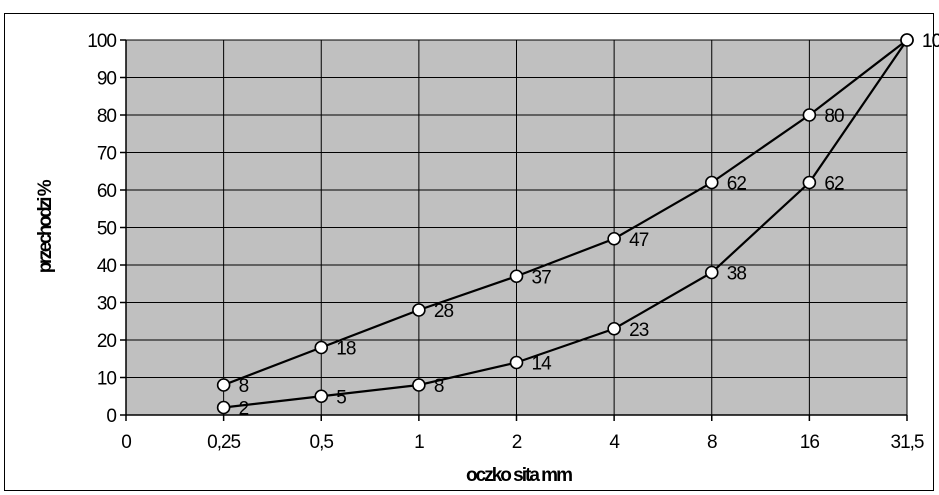  I want to click on x-tick-label: 16, so click(810, 442).